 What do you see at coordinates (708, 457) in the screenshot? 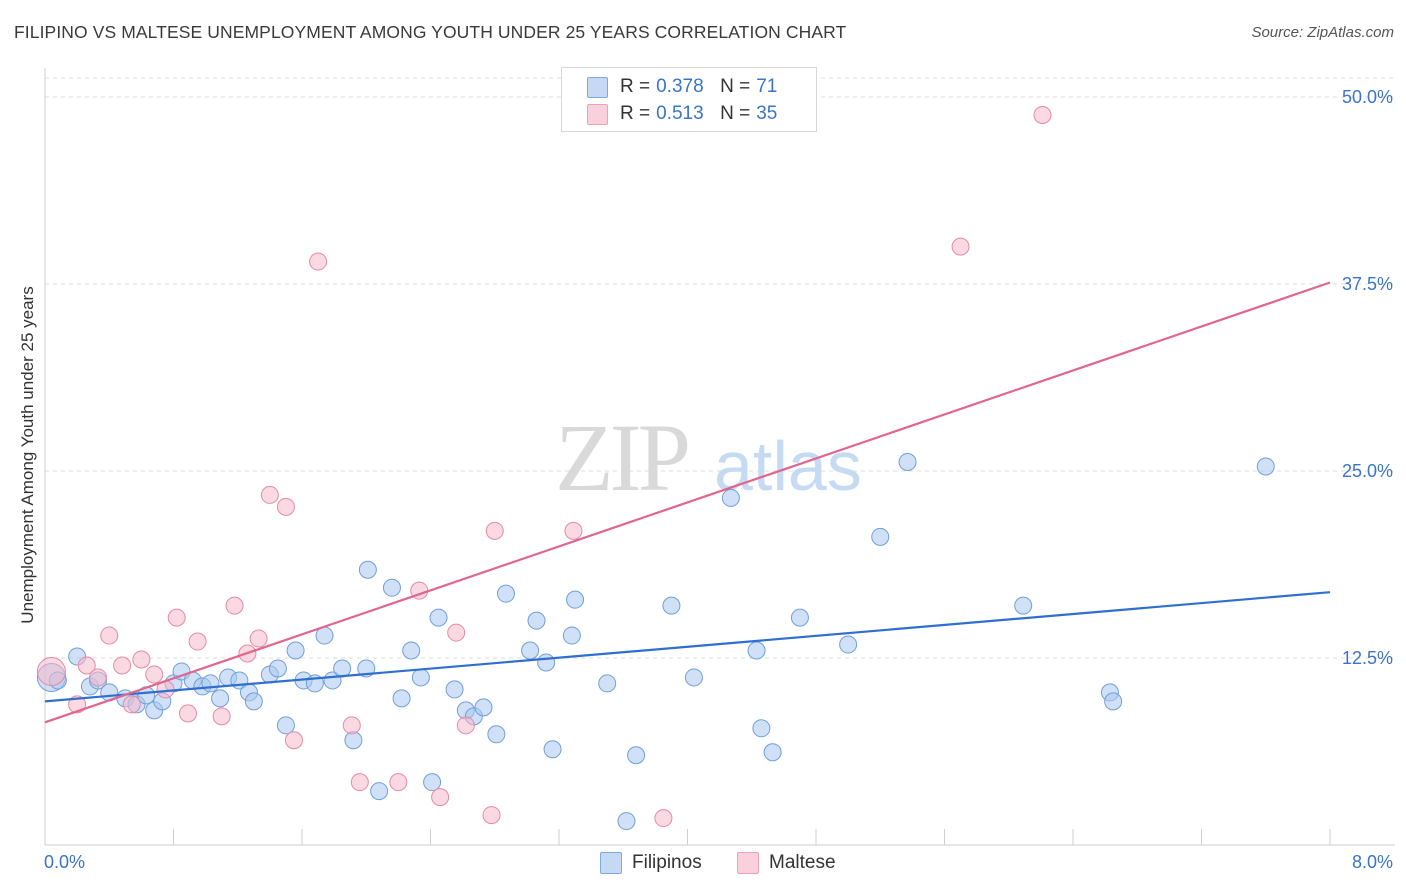
I see `watermark: ZIP atlas` at bounding box center [708, 457].